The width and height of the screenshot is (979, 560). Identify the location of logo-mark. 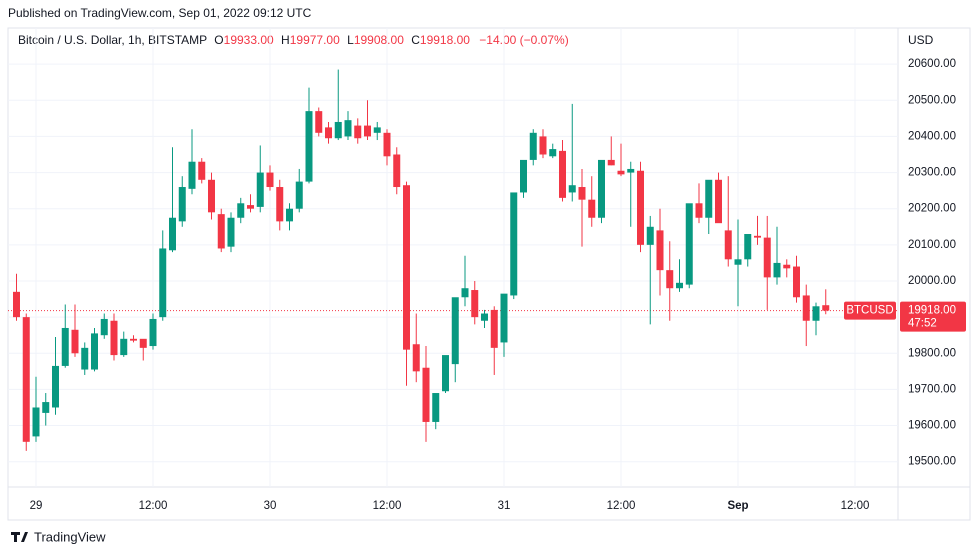
(19, 537).